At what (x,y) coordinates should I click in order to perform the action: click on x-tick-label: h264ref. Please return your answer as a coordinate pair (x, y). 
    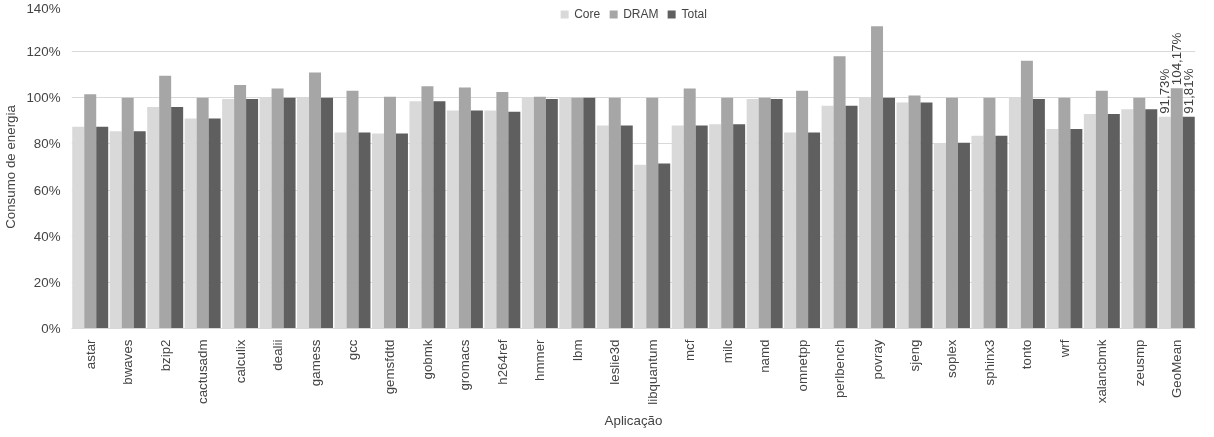
    Looking at the image, I should click on (502, 362).